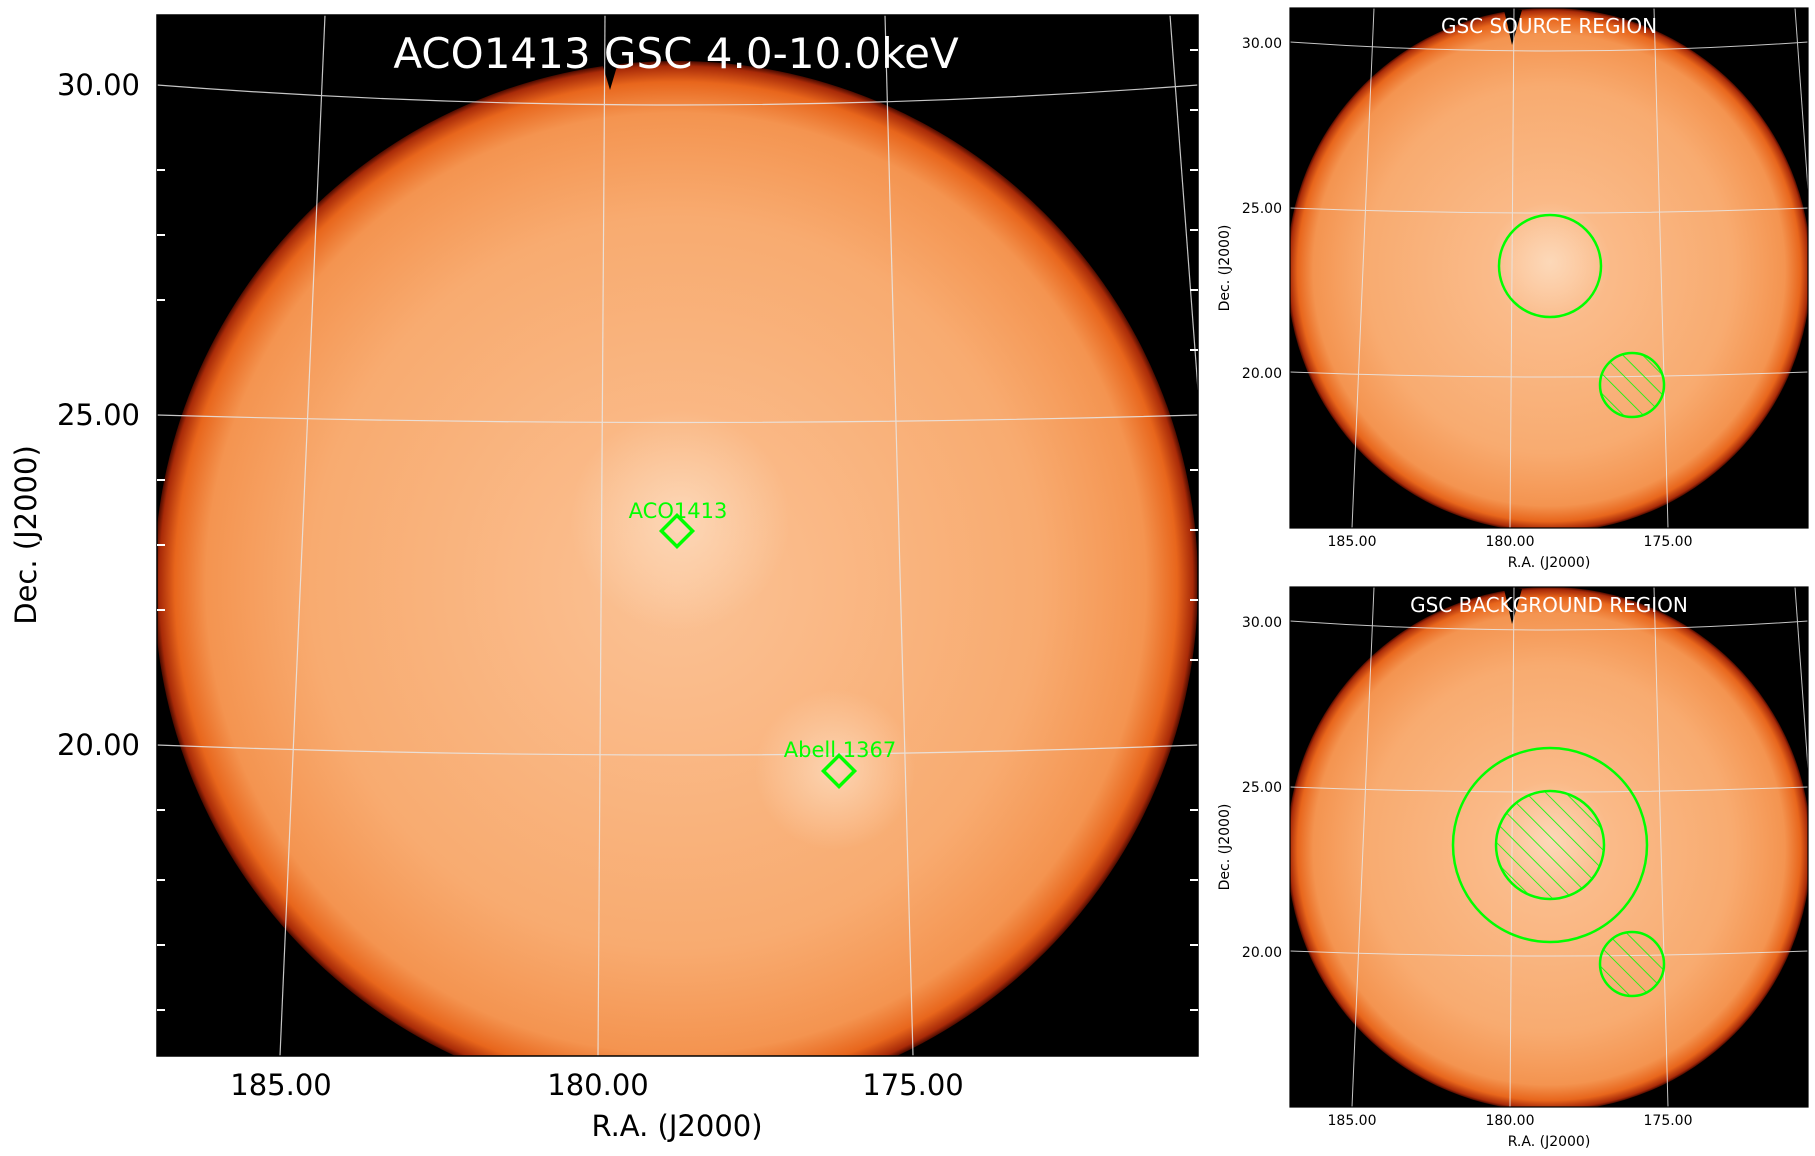 This screenshot has height=1156, width=1815. What do you see at coordinates (839, 771) in the screenshot?
I see `marker-abell1367-diamond` at bounding box center [839, 771].